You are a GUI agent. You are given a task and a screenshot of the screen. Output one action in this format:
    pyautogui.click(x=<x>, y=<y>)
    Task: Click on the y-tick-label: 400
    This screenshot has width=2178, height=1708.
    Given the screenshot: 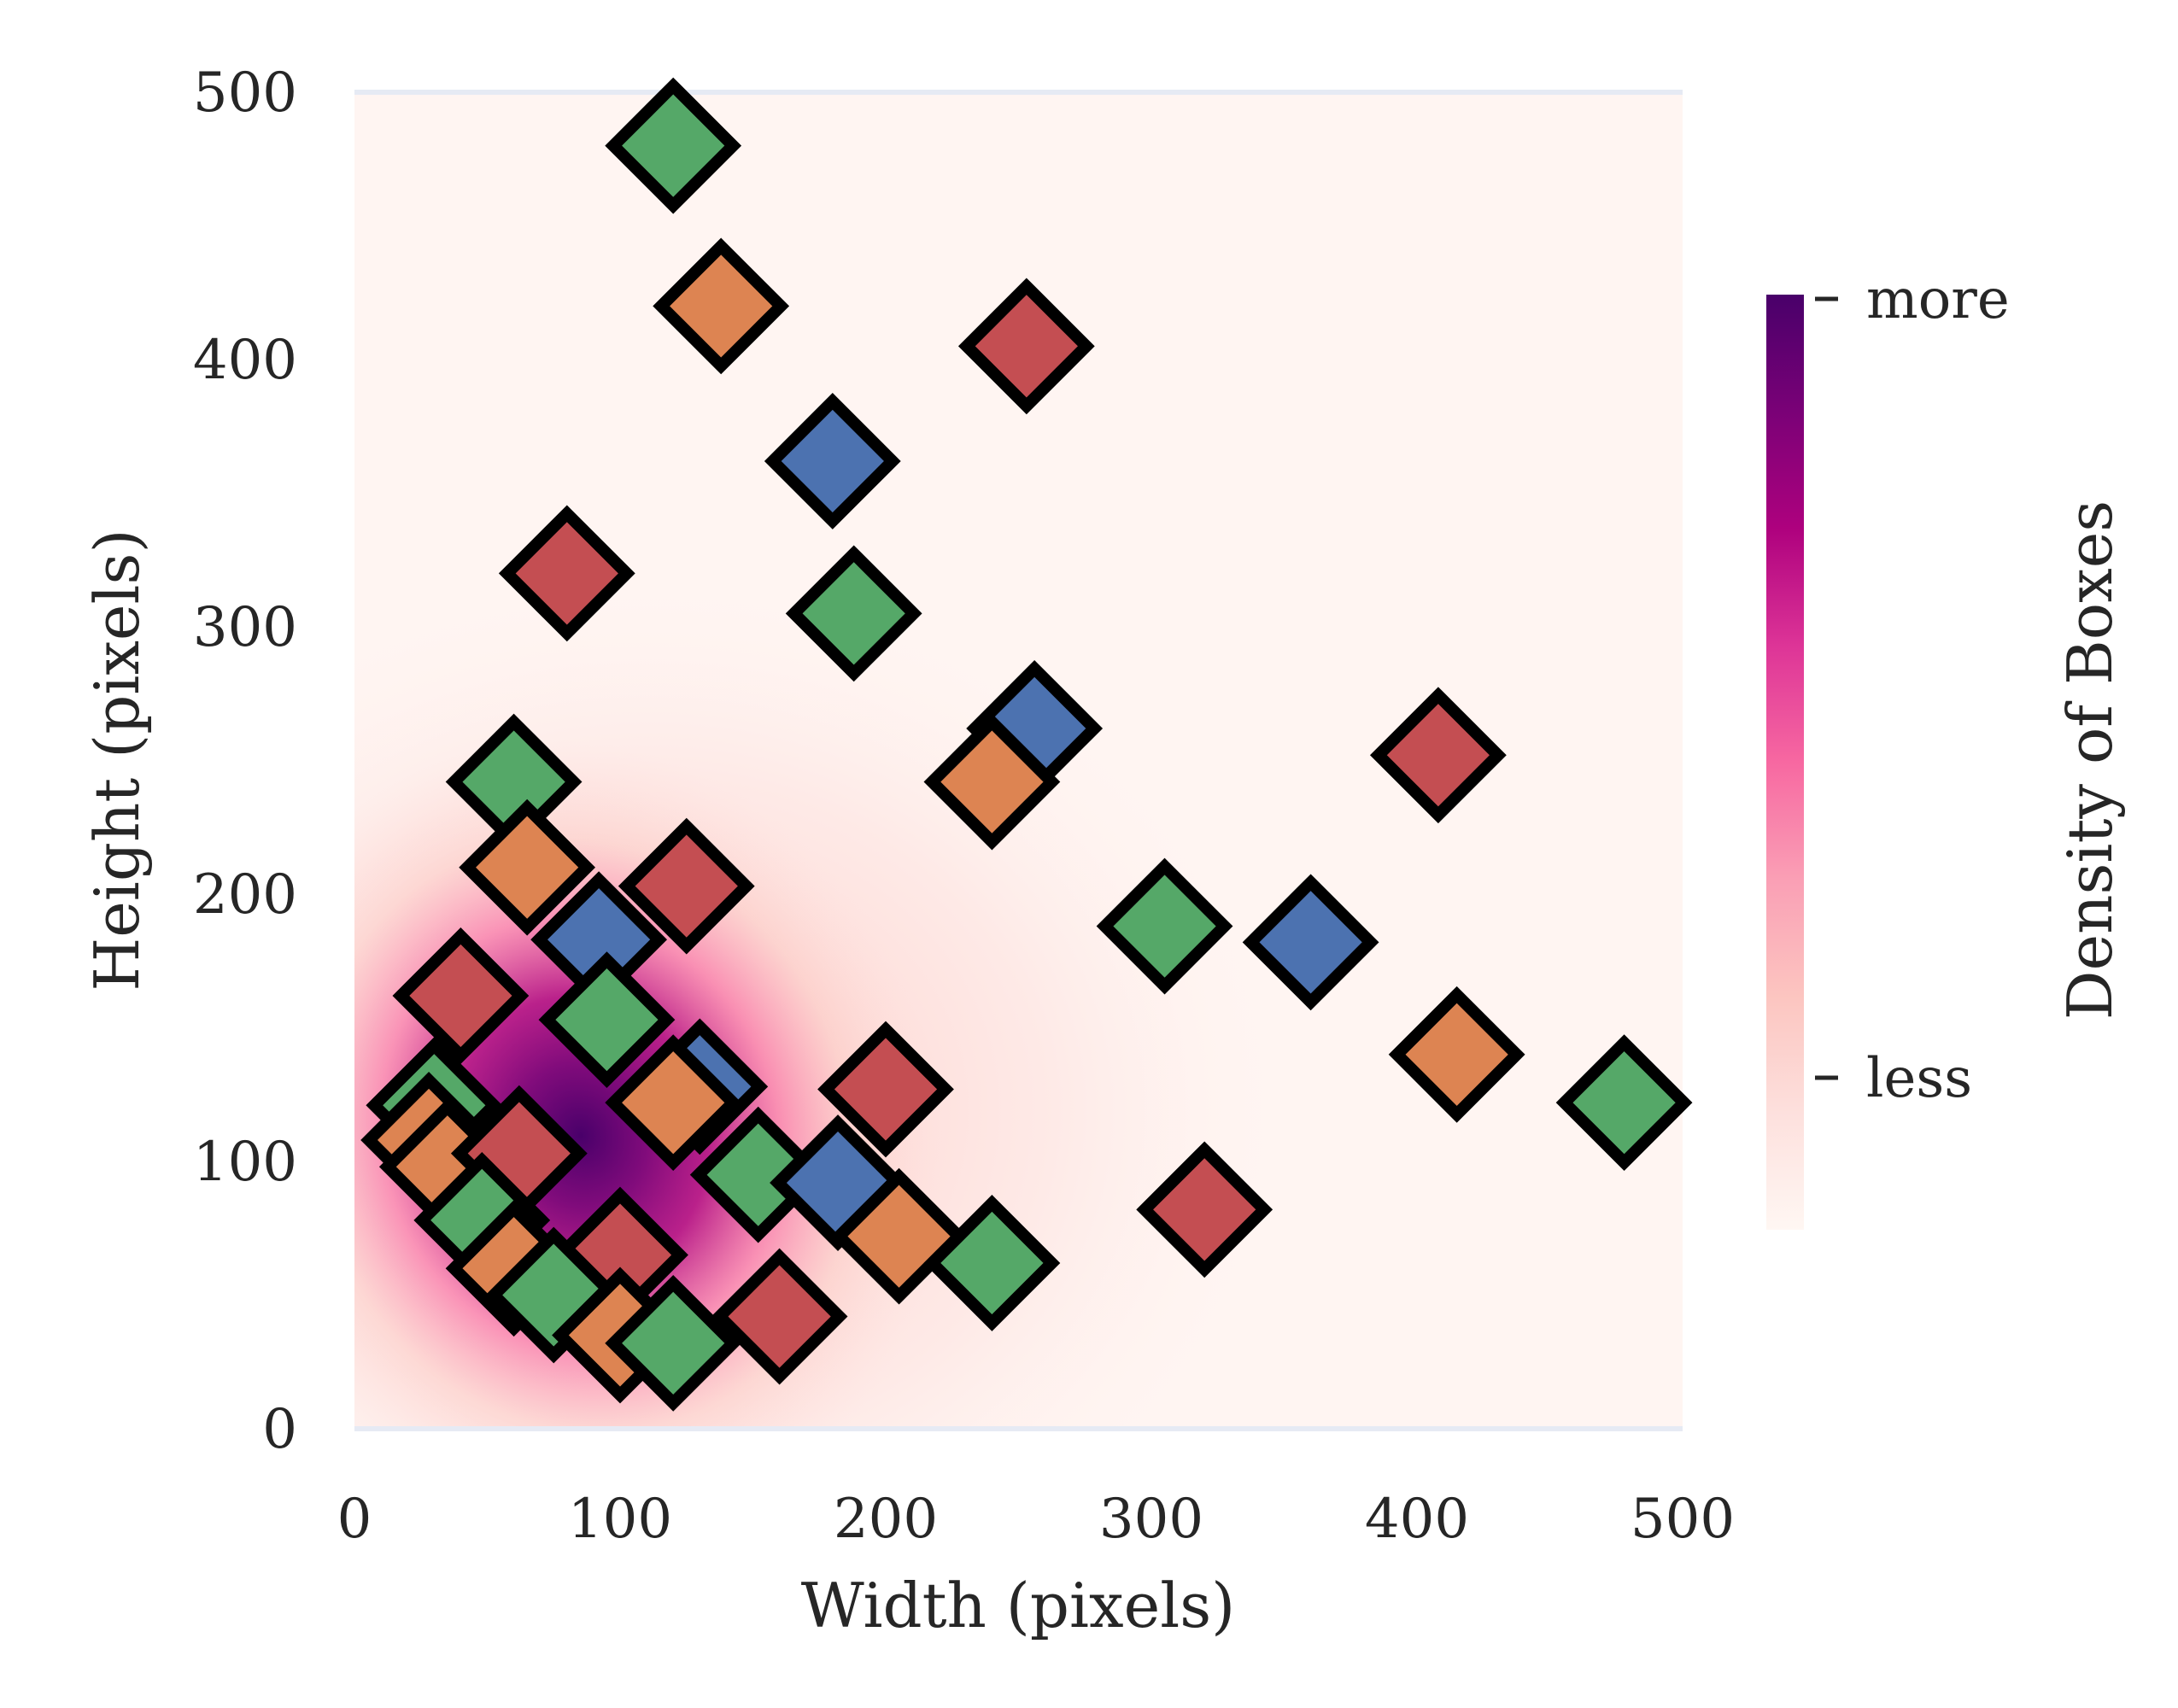 What is the action you would take?
    pyautogui.click(x=245, y=360)
    